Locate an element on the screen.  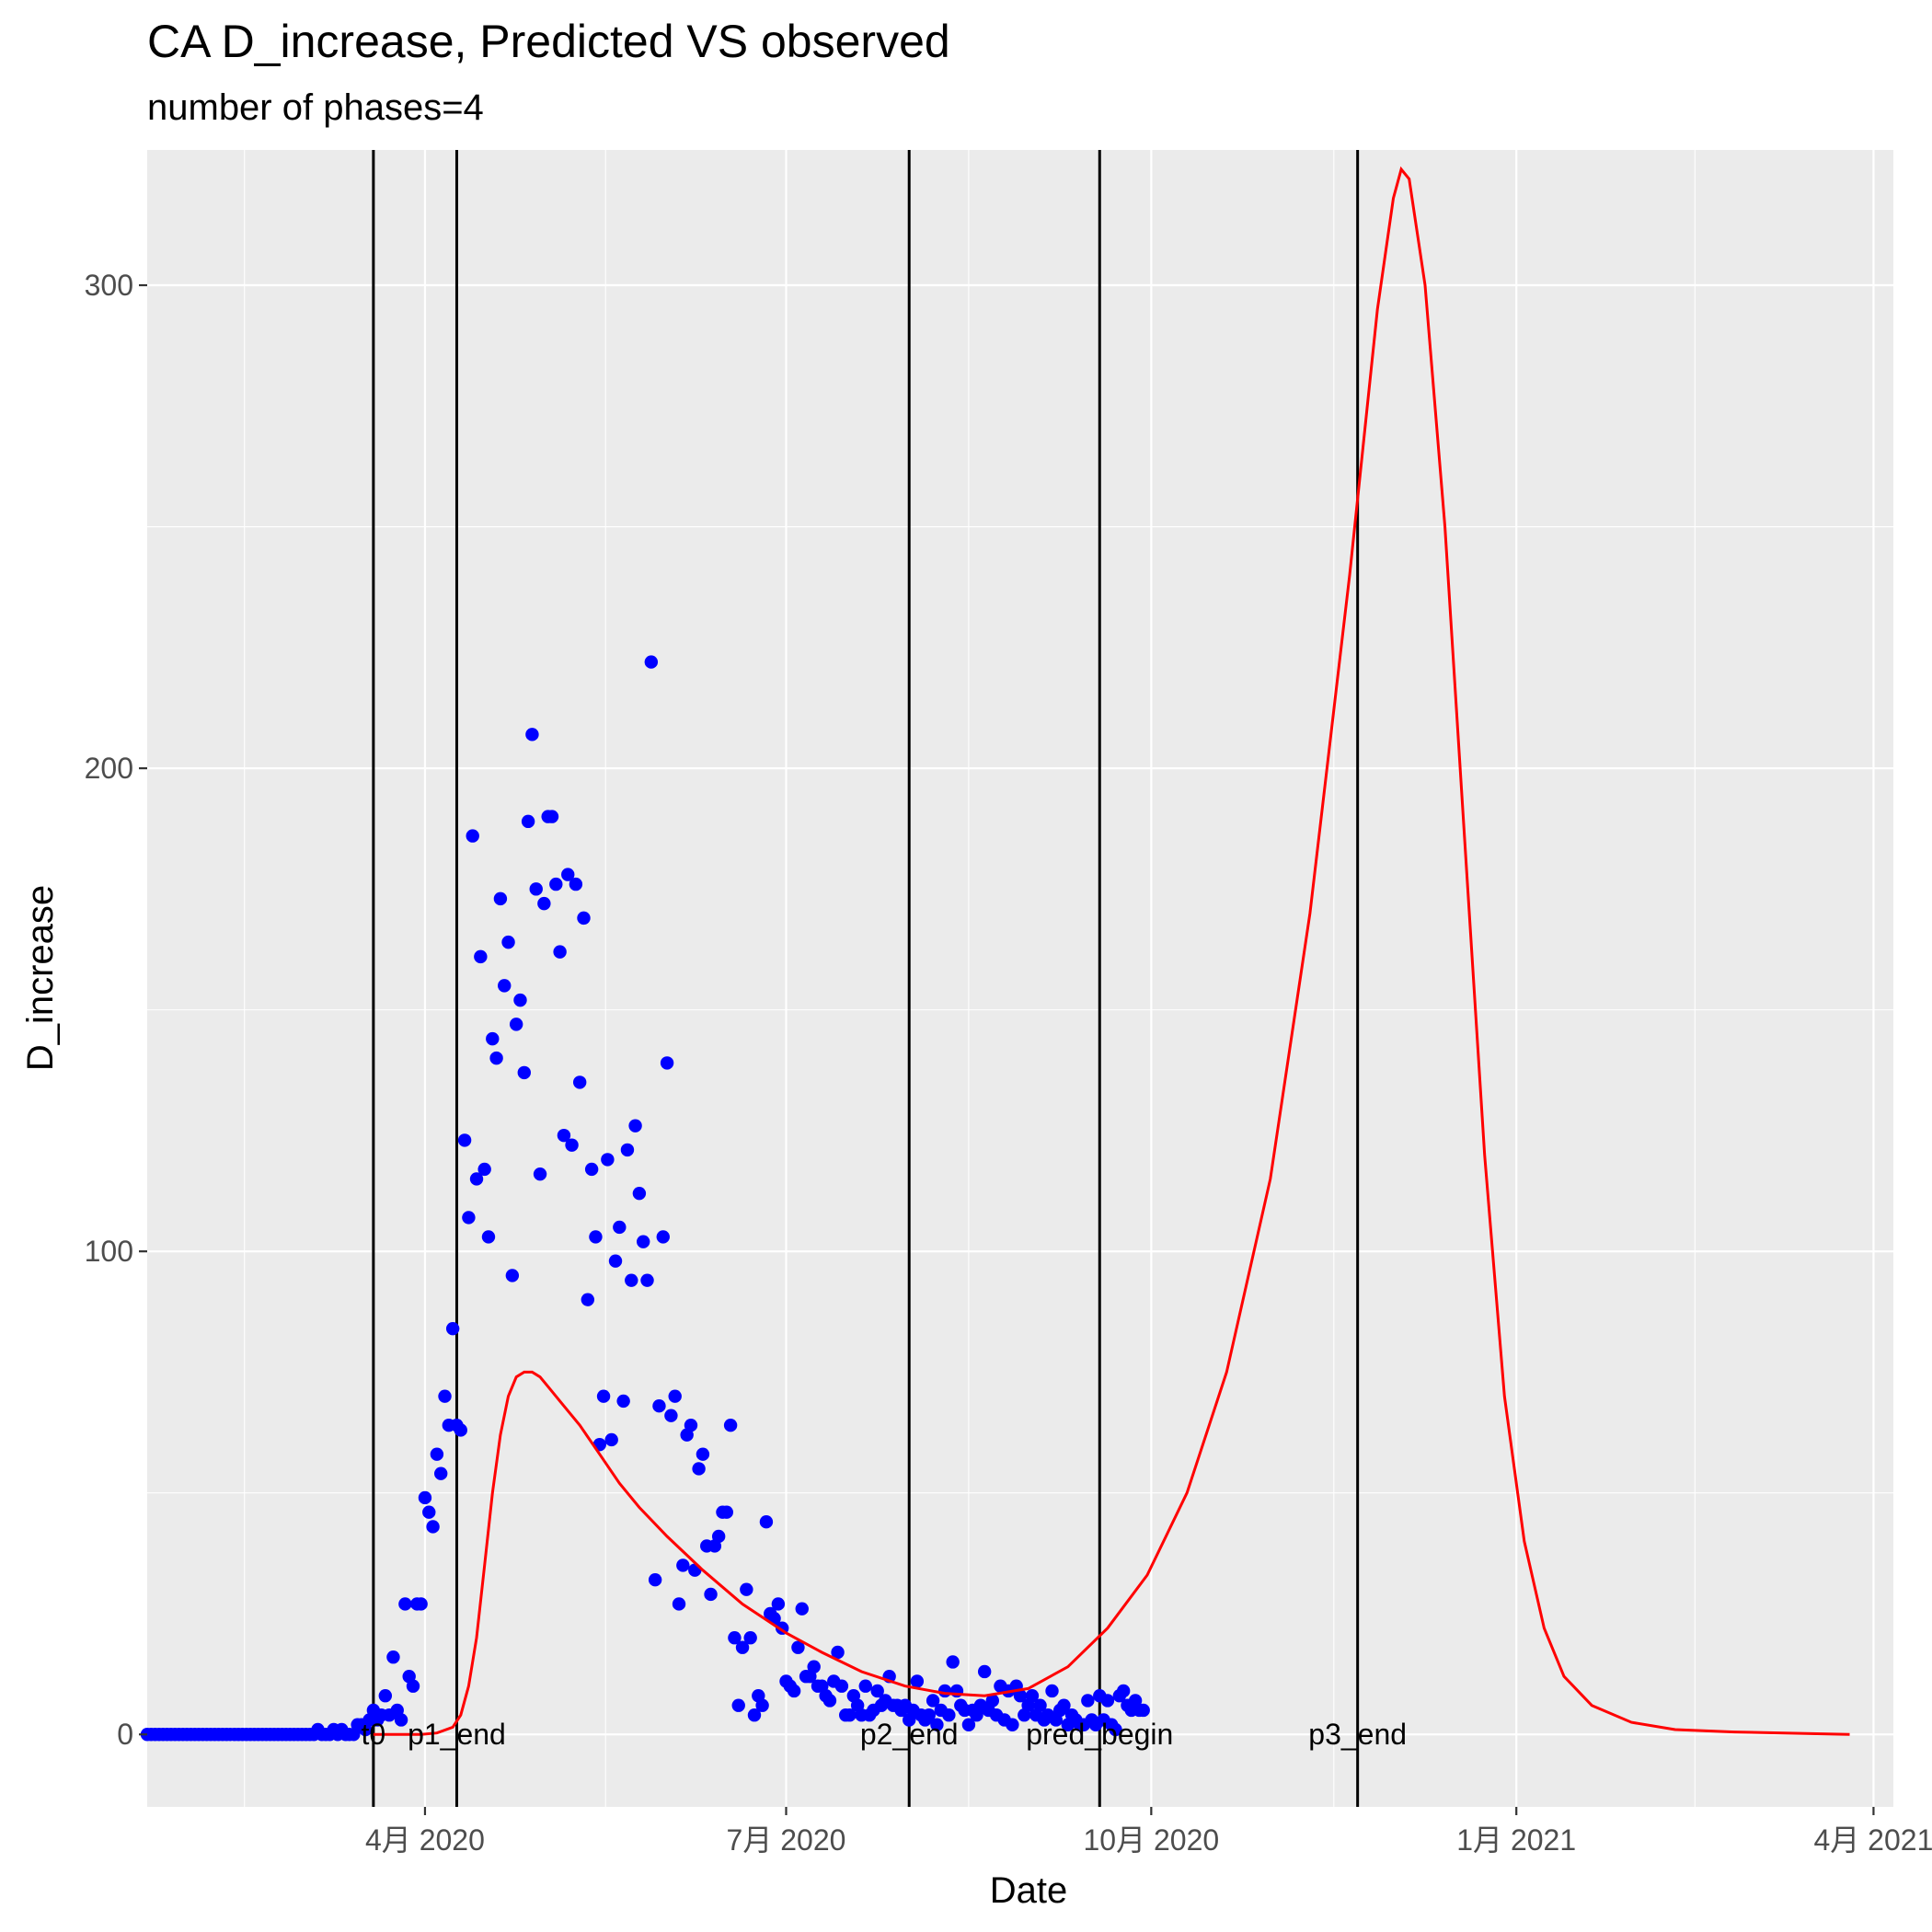
y-tick-label: 0 is located at coordinates (125, 1734).